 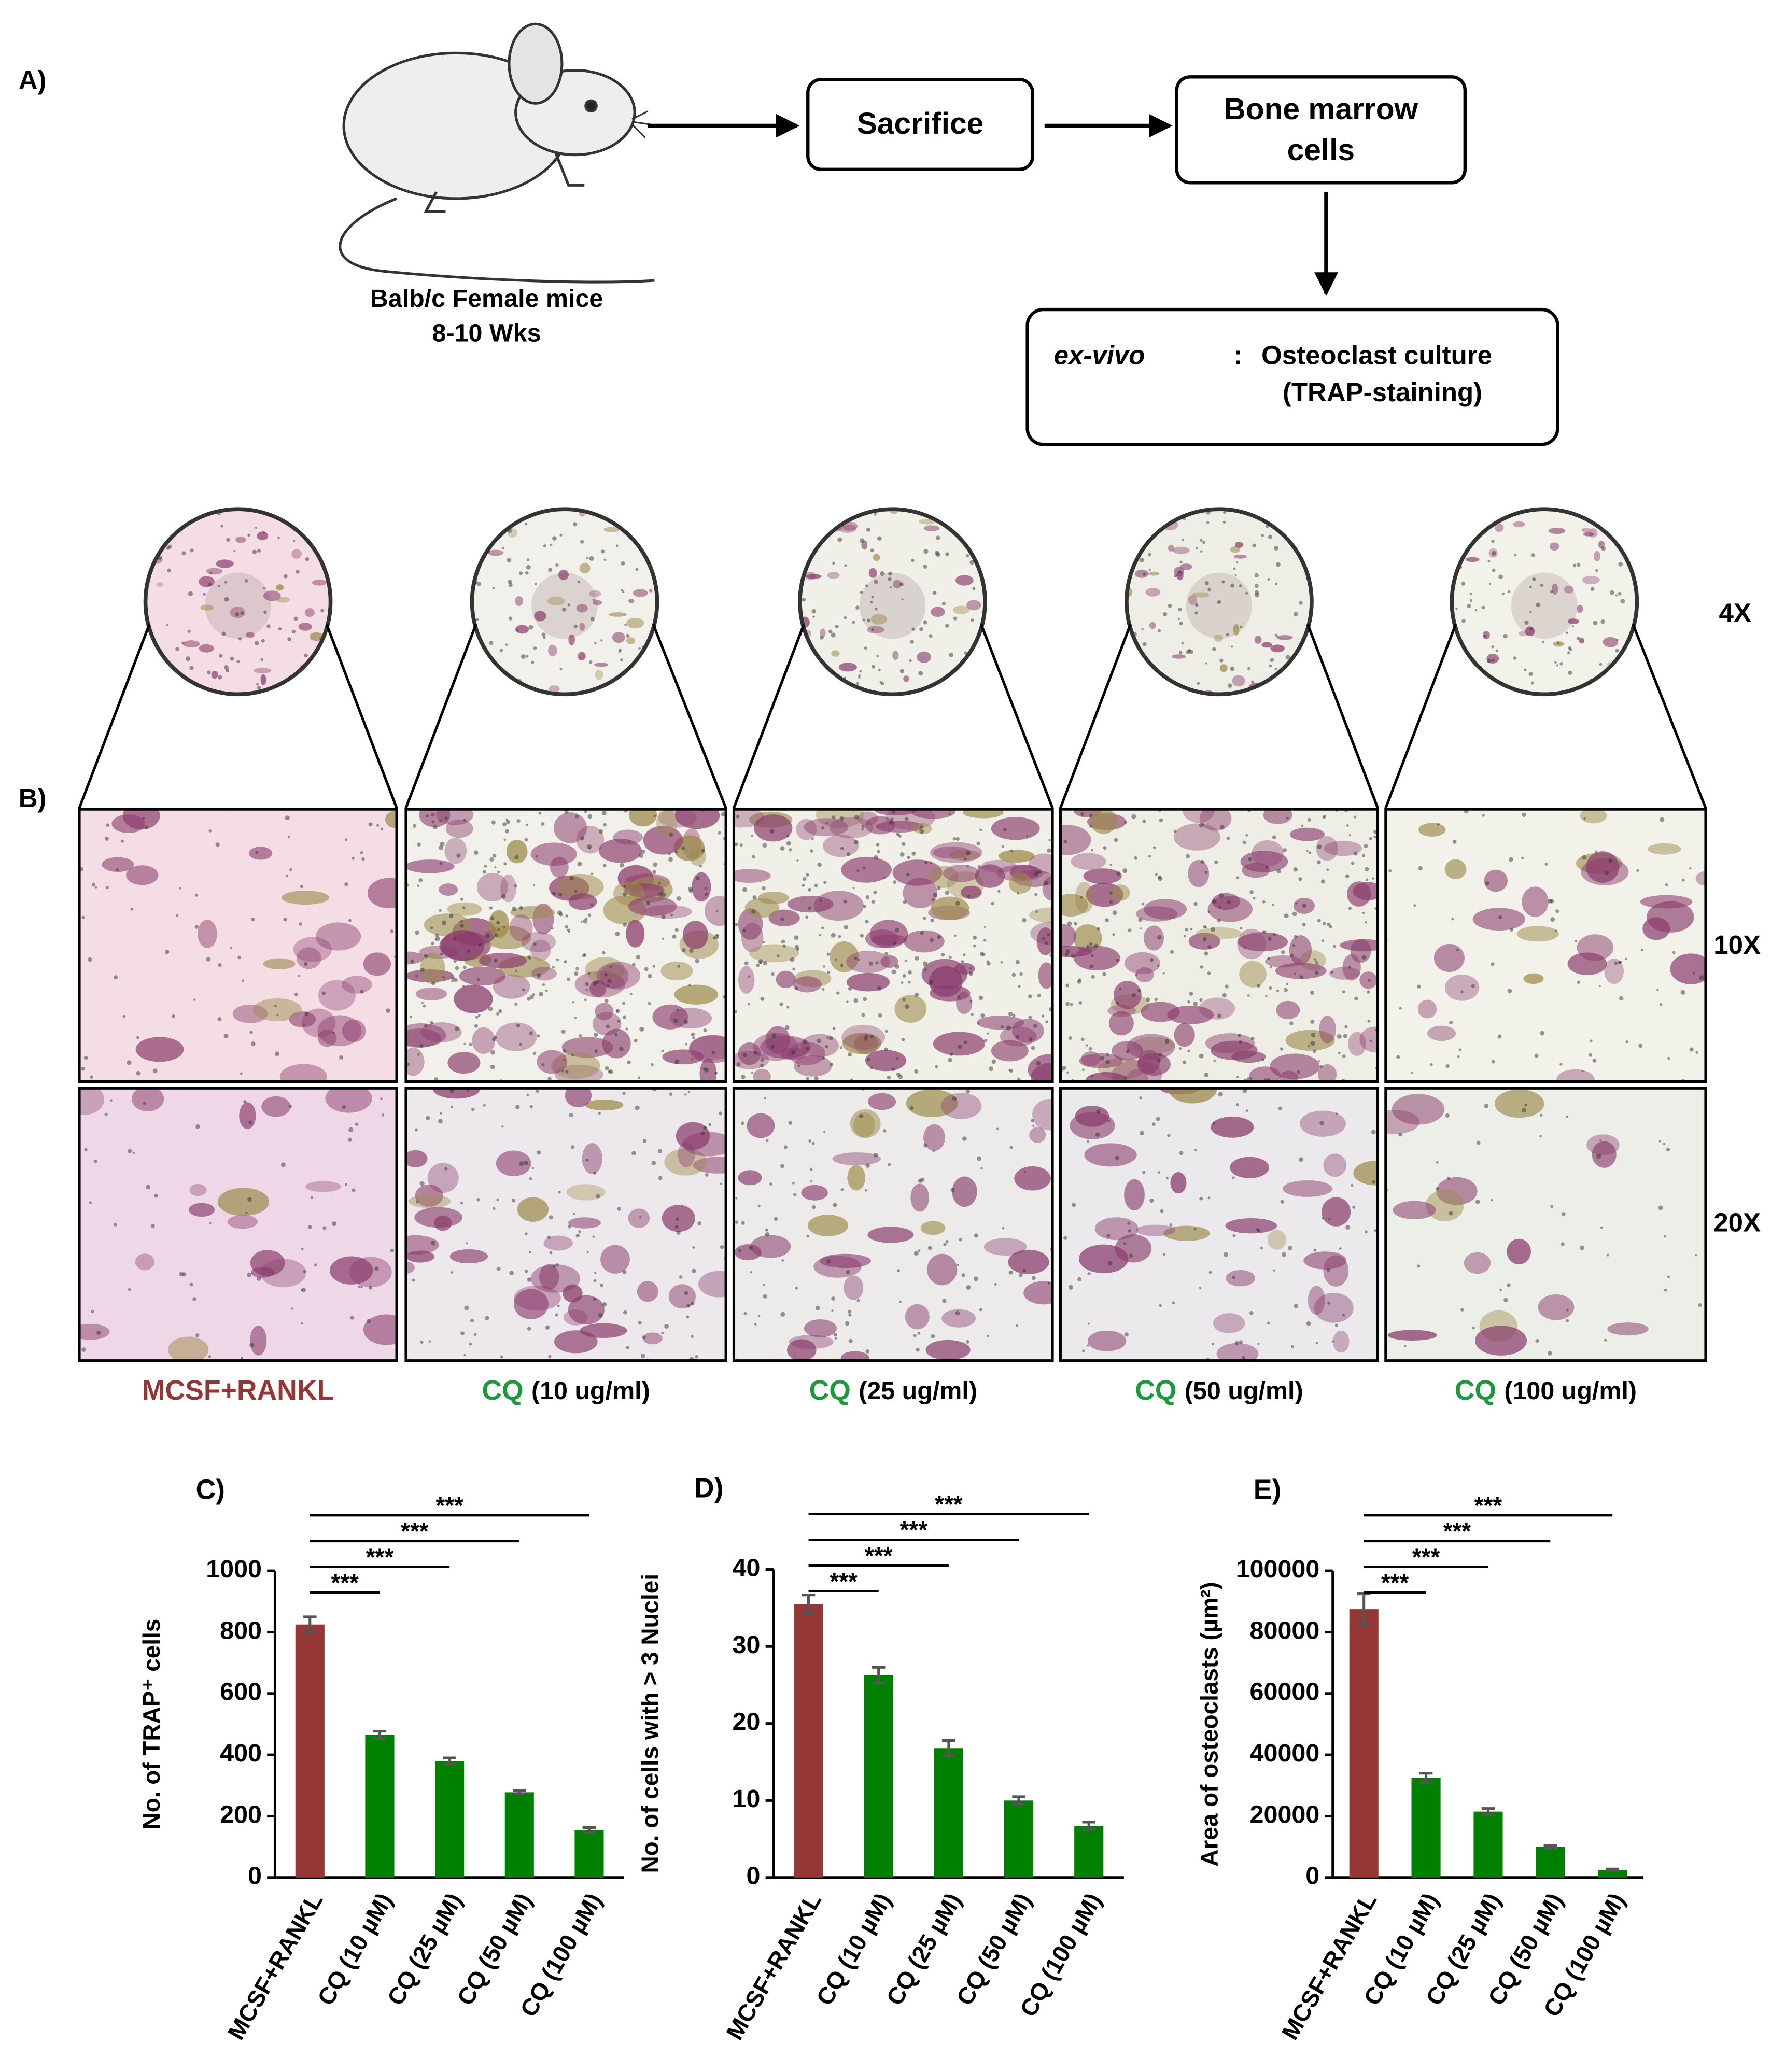 I want to click on significance-label: ***, so click(x=879, y=1555).